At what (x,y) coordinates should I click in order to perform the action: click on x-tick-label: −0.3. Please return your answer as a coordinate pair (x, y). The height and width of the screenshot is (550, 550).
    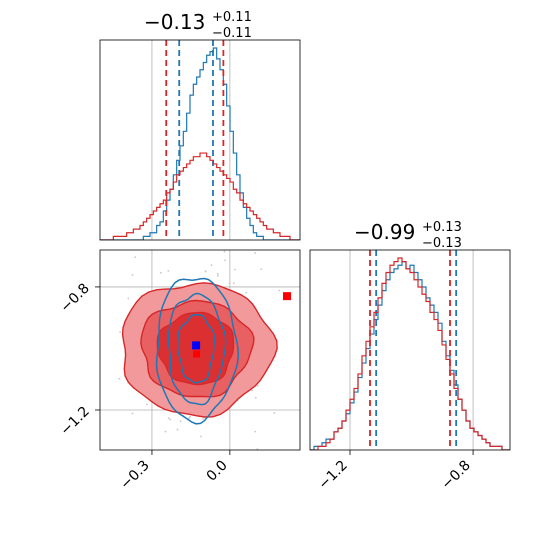
    Looking at the image, I should click on (134, 475).